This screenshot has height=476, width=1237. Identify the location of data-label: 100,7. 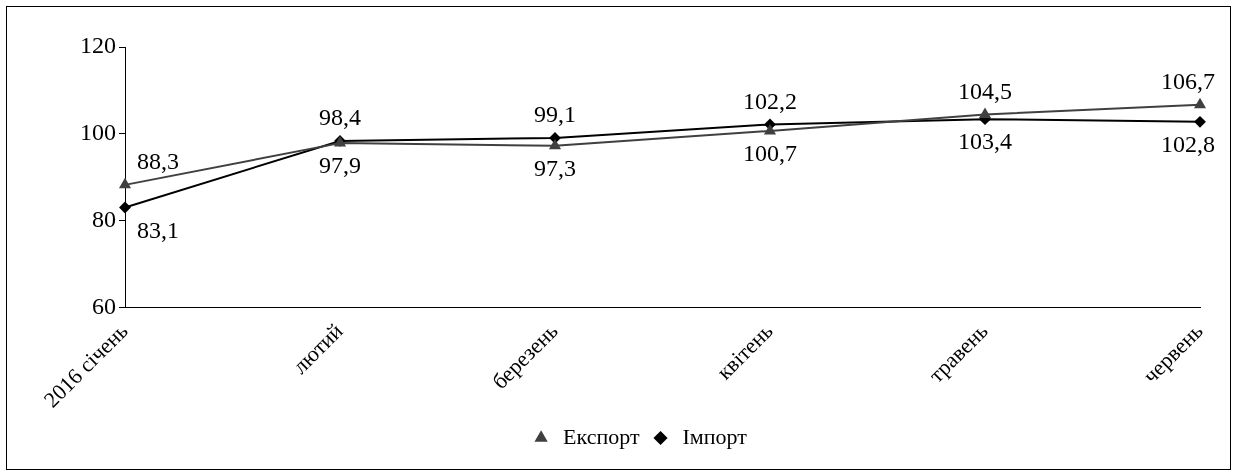
(770, 153).